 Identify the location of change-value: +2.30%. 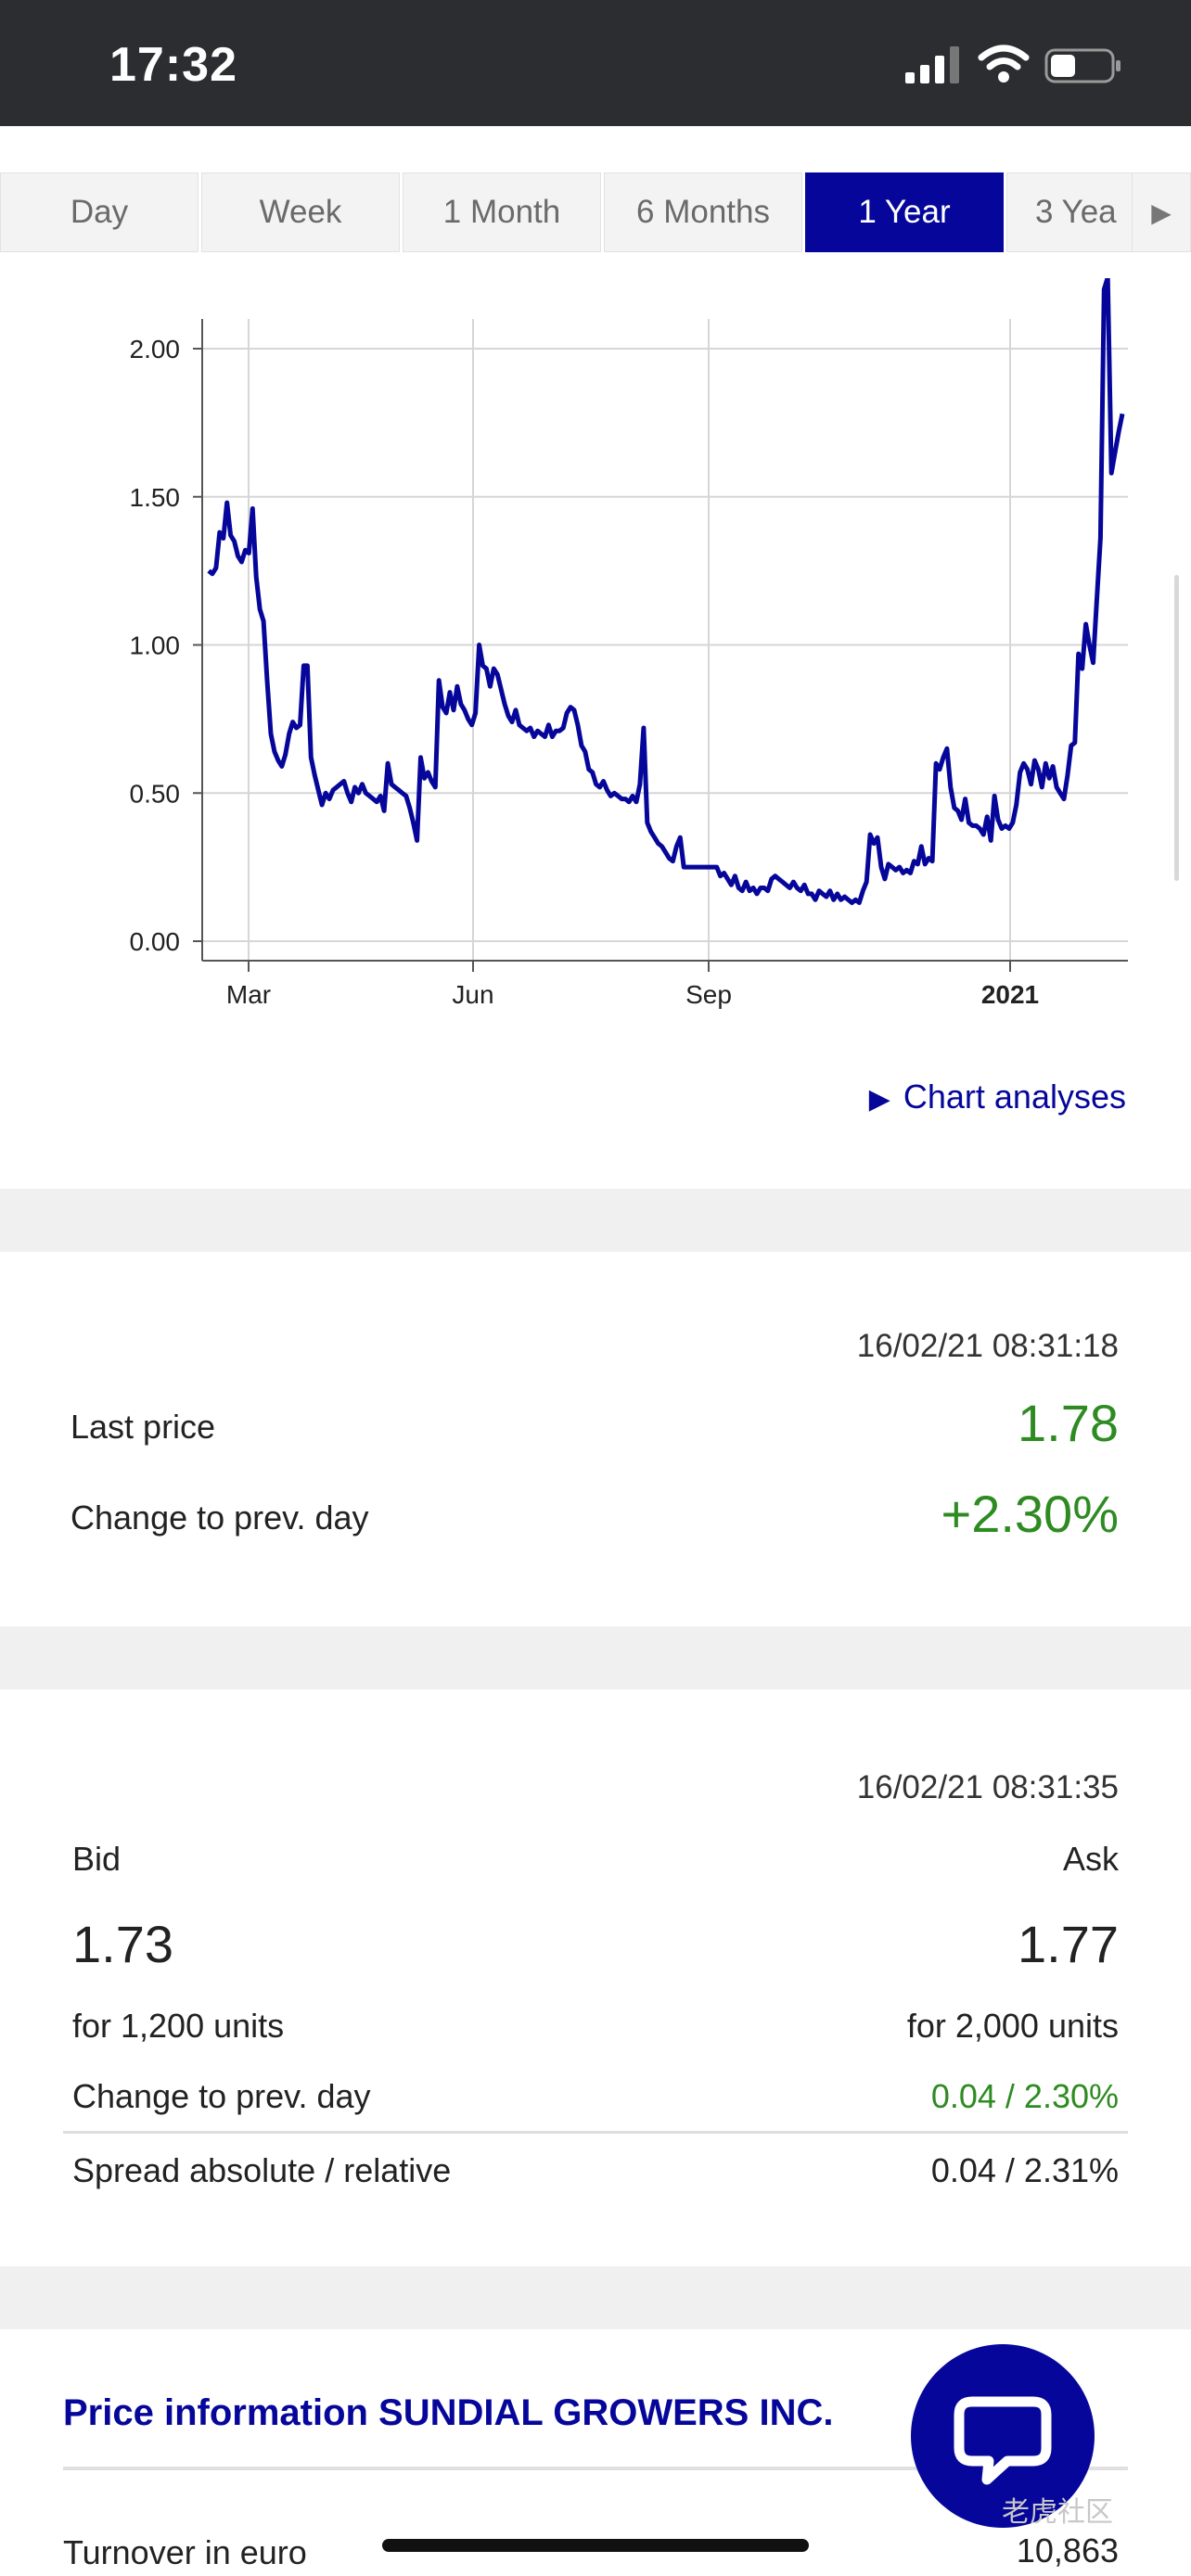
(1030, 1514).